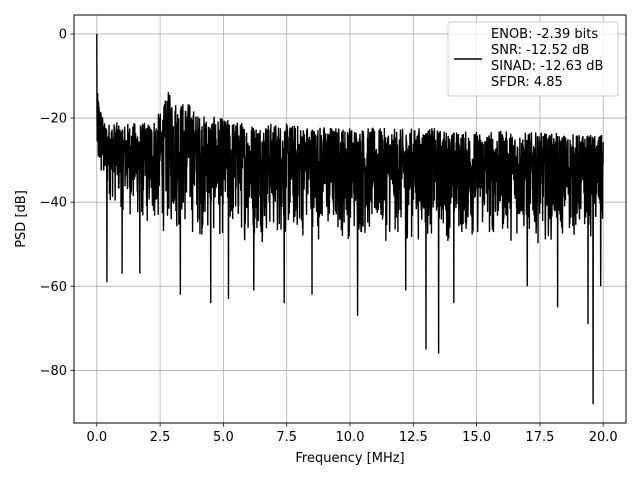 This screenshot has width=640, height=480. What do you see at coordinates (539, 437) in the screenshot?
I see `x-tick-label: 17.5` at bounding box center [539, 437].